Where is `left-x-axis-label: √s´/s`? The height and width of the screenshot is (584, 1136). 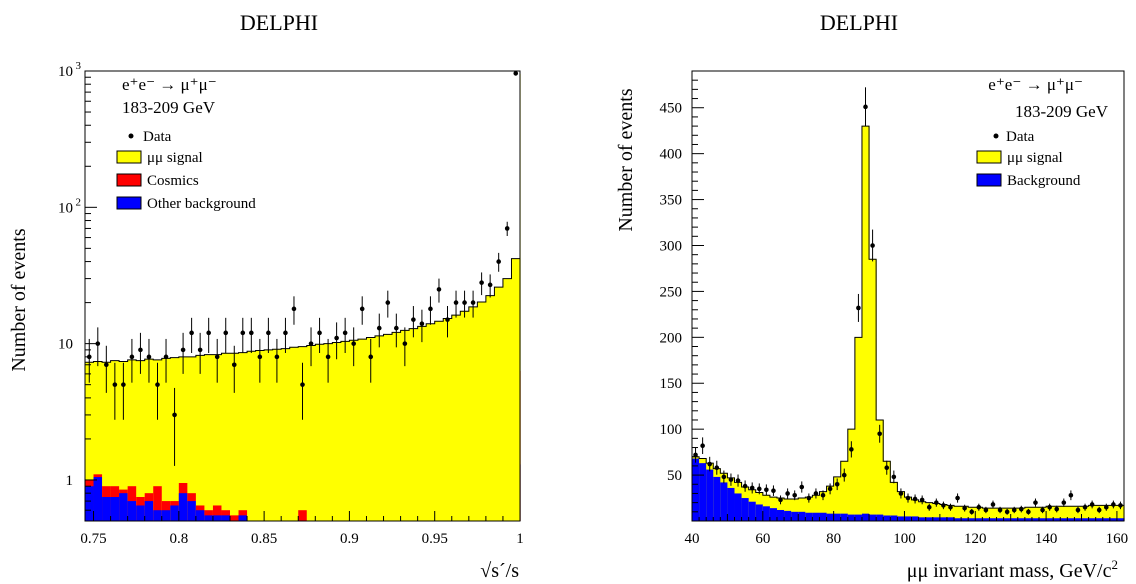 left-x-axis-label: √s´/s is located at coordinates (499, 571).